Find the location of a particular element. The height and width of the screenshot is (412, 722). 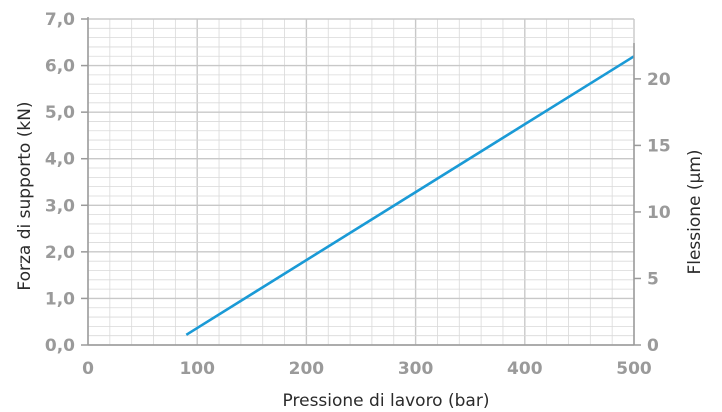

y2-tick-label: 5 is located at coordinates (653, 279).